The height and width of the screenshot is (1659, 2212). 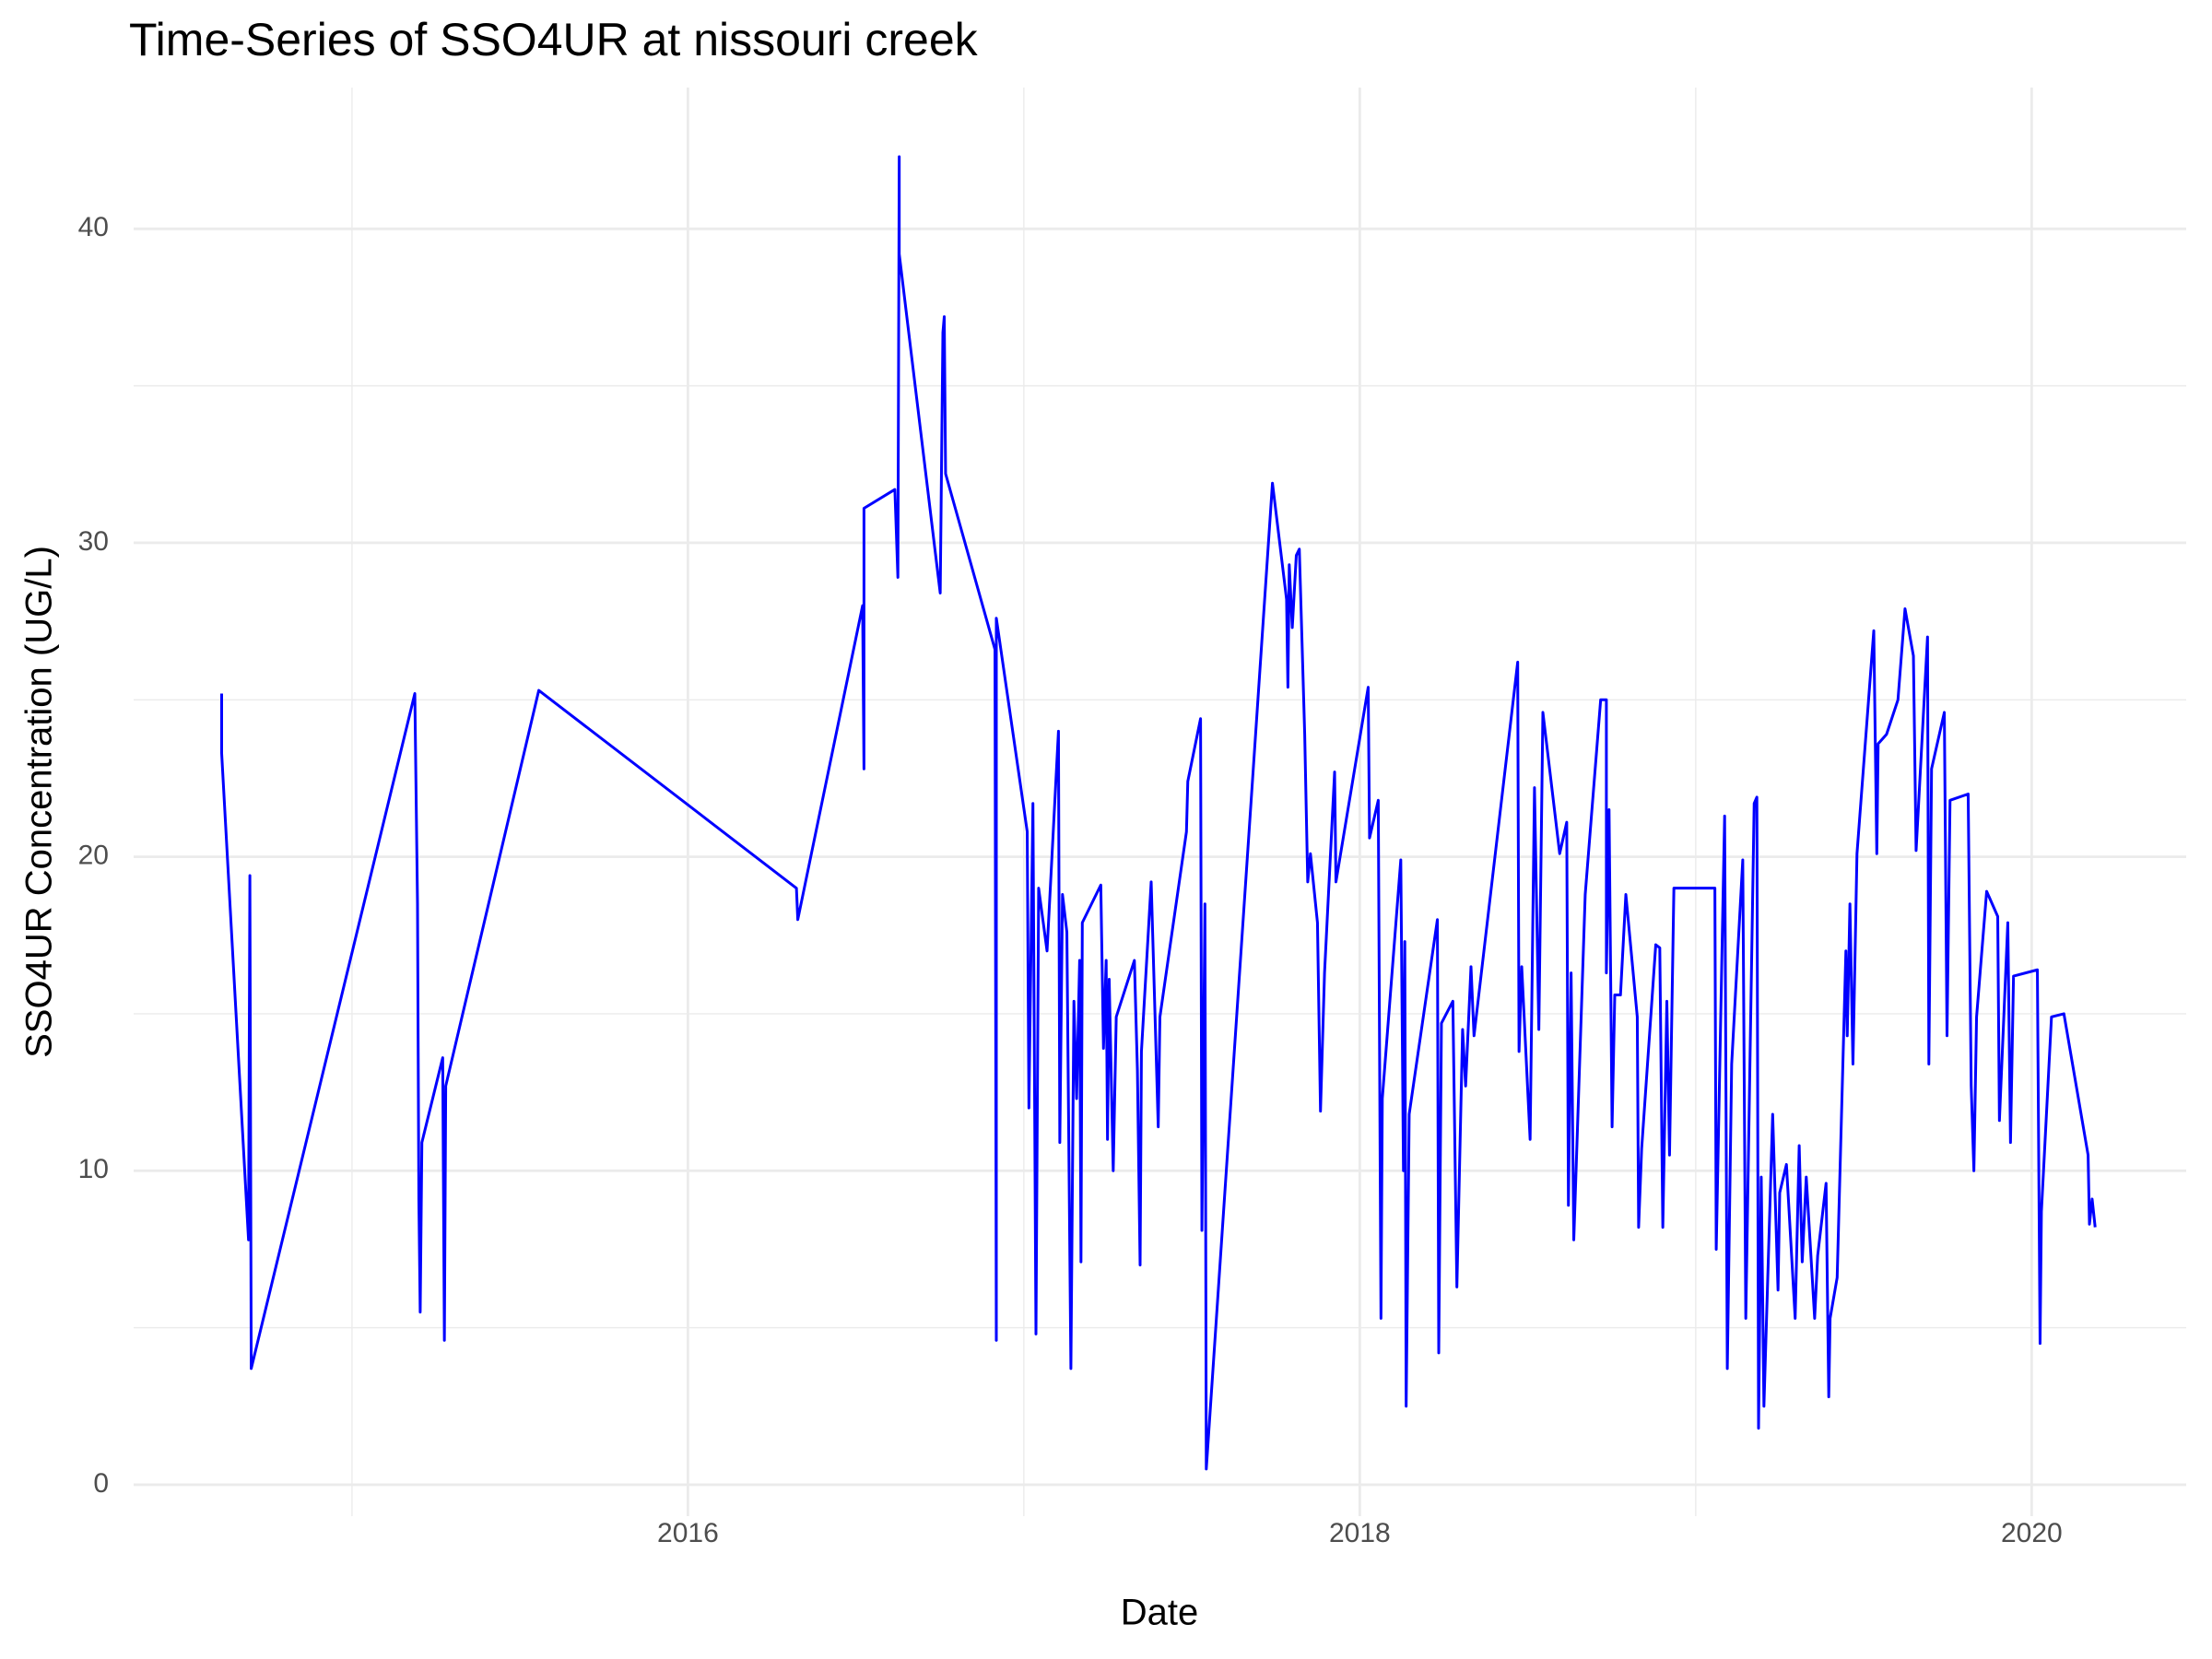 What do you see at coordinates (688, 1533) in the screenshot?
I see `x-tick-label: 2016` at bounding box center [688, 1533].